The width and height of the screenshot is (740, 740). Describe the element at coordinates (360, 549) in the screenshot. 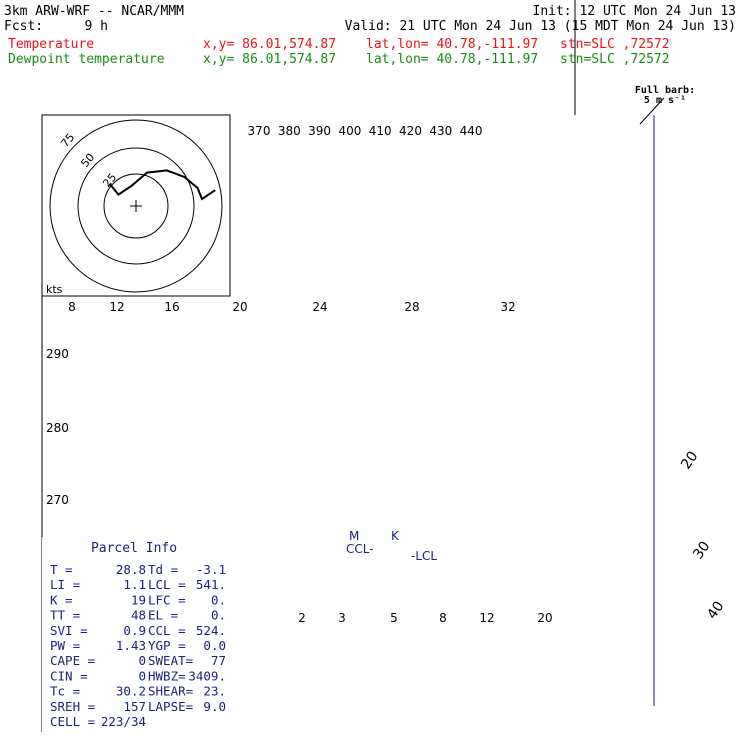

I see `marker-ccl: CCL-` at that location.